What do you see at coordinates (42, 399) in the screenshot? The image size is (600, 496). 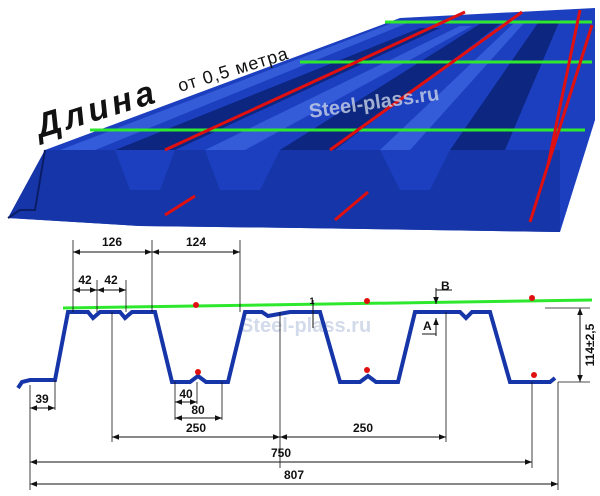 I see `dim-label: 39` at bounding box center [42, 399].